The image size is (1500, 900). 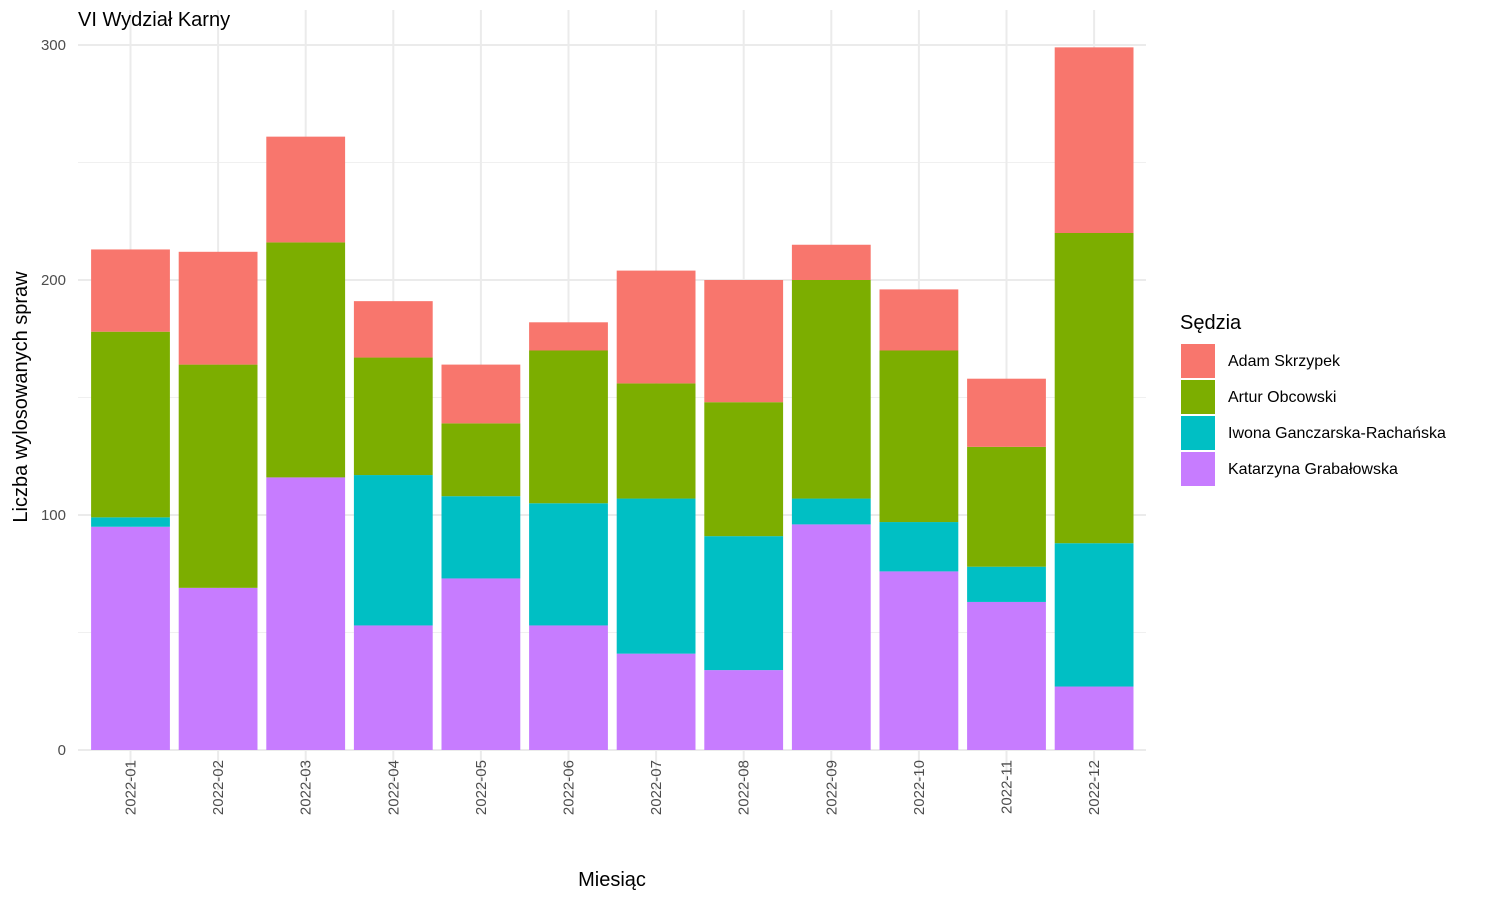 I want to click on x-tick-label: 2022-11, so click(x=1007, y=787).